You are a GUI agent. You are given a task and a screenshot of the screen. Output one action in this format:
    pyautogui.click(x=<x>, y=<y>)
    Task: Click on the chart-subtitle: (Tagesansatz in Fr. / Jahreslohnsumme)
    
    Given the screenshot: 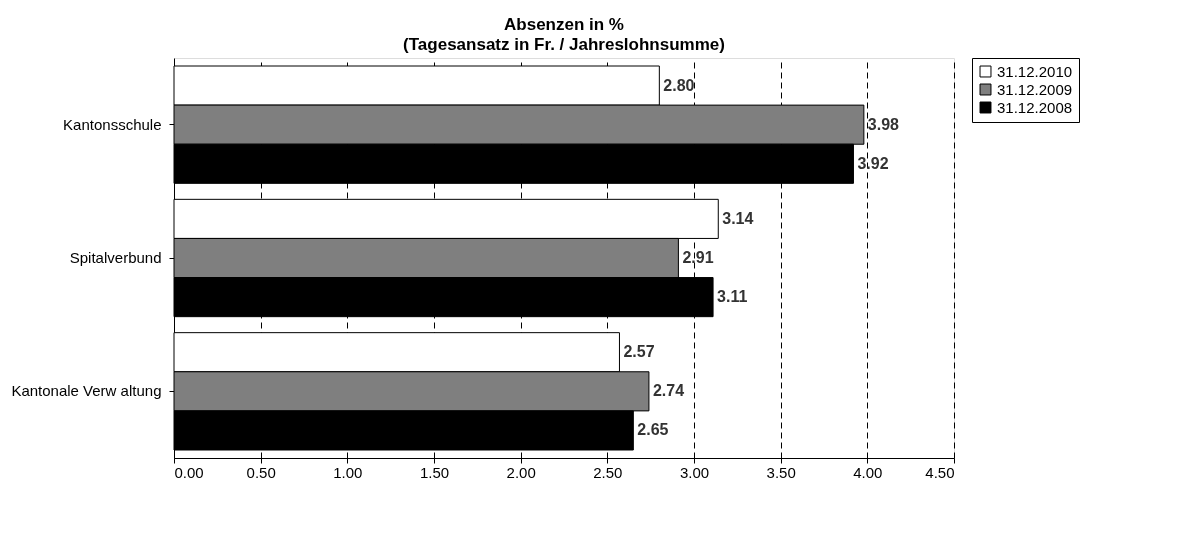 What is the action you would take?
    pyautogui.click(x=564, y=44)
    